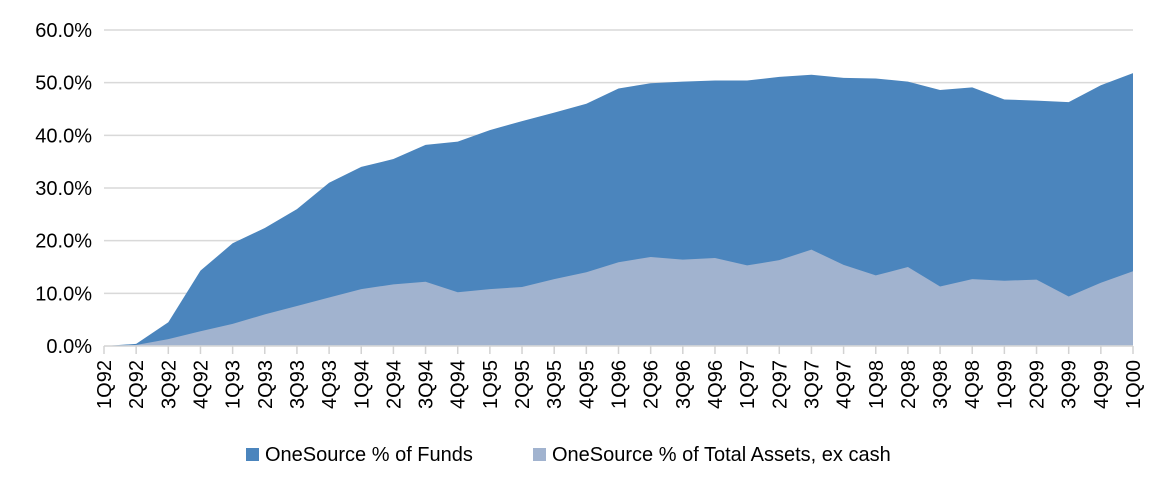 This screenshot has width=1152, height=501. What do you see at coordinates (684, 384) in the screenshot?
I see `x-tick-label: 3Q96` at bounding box center [684, 384].